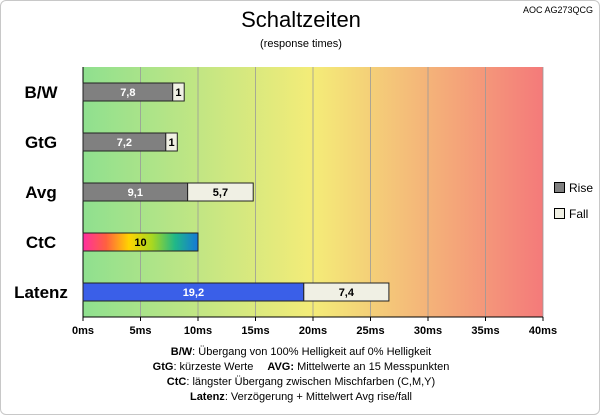 Image resolution: width=600 pixels, height=415 pixels. What do you see at coordinates (41, 142) in the screenshot?
I see `category-label: GtG` at bounding box center [41, 142].